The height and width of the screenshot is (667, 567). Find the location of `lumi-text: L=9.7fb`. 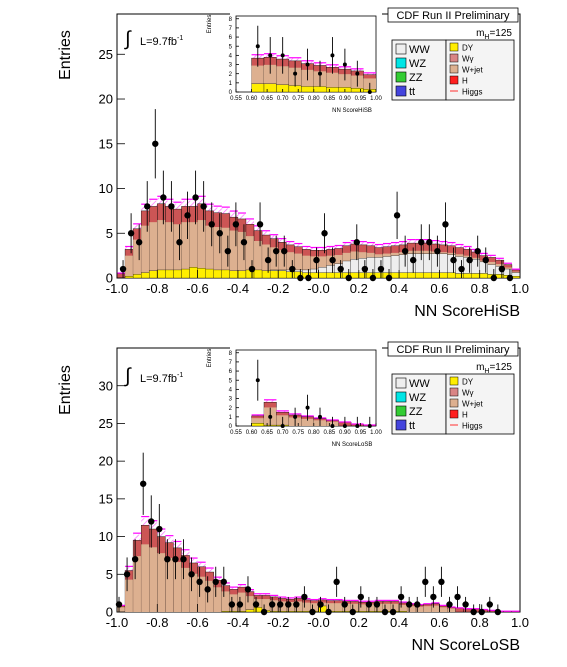

lumi-text: L=9.7fb is located at coordinates (158, 379).